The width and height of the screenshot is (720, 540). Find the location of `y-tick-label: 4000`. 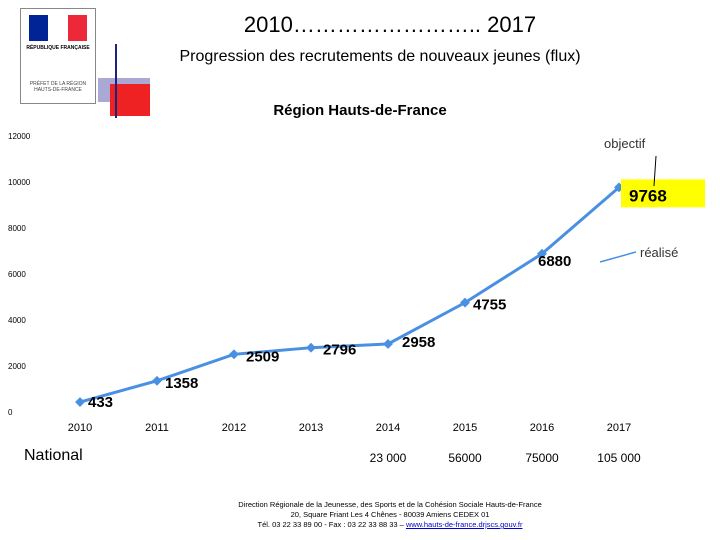

y-tick-label: 4000 is located at coordinates (17, 320).